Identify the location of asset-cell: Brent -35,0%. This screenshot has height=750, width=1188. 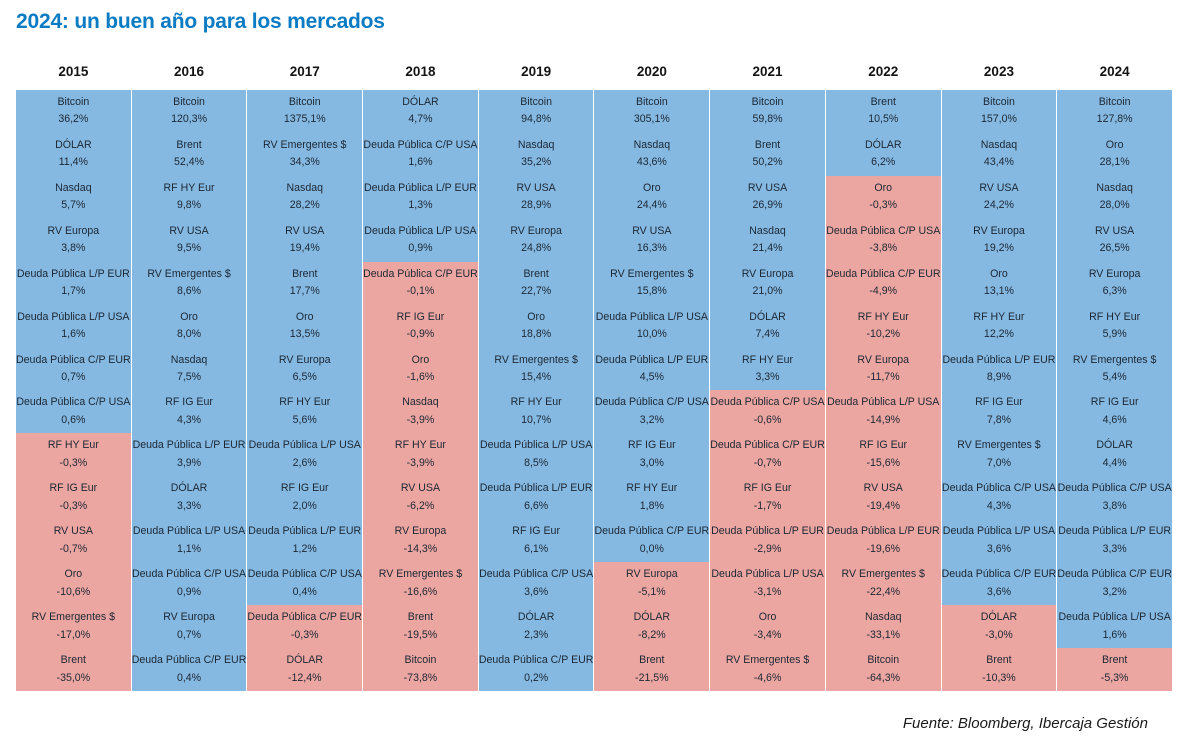
(73, 669).